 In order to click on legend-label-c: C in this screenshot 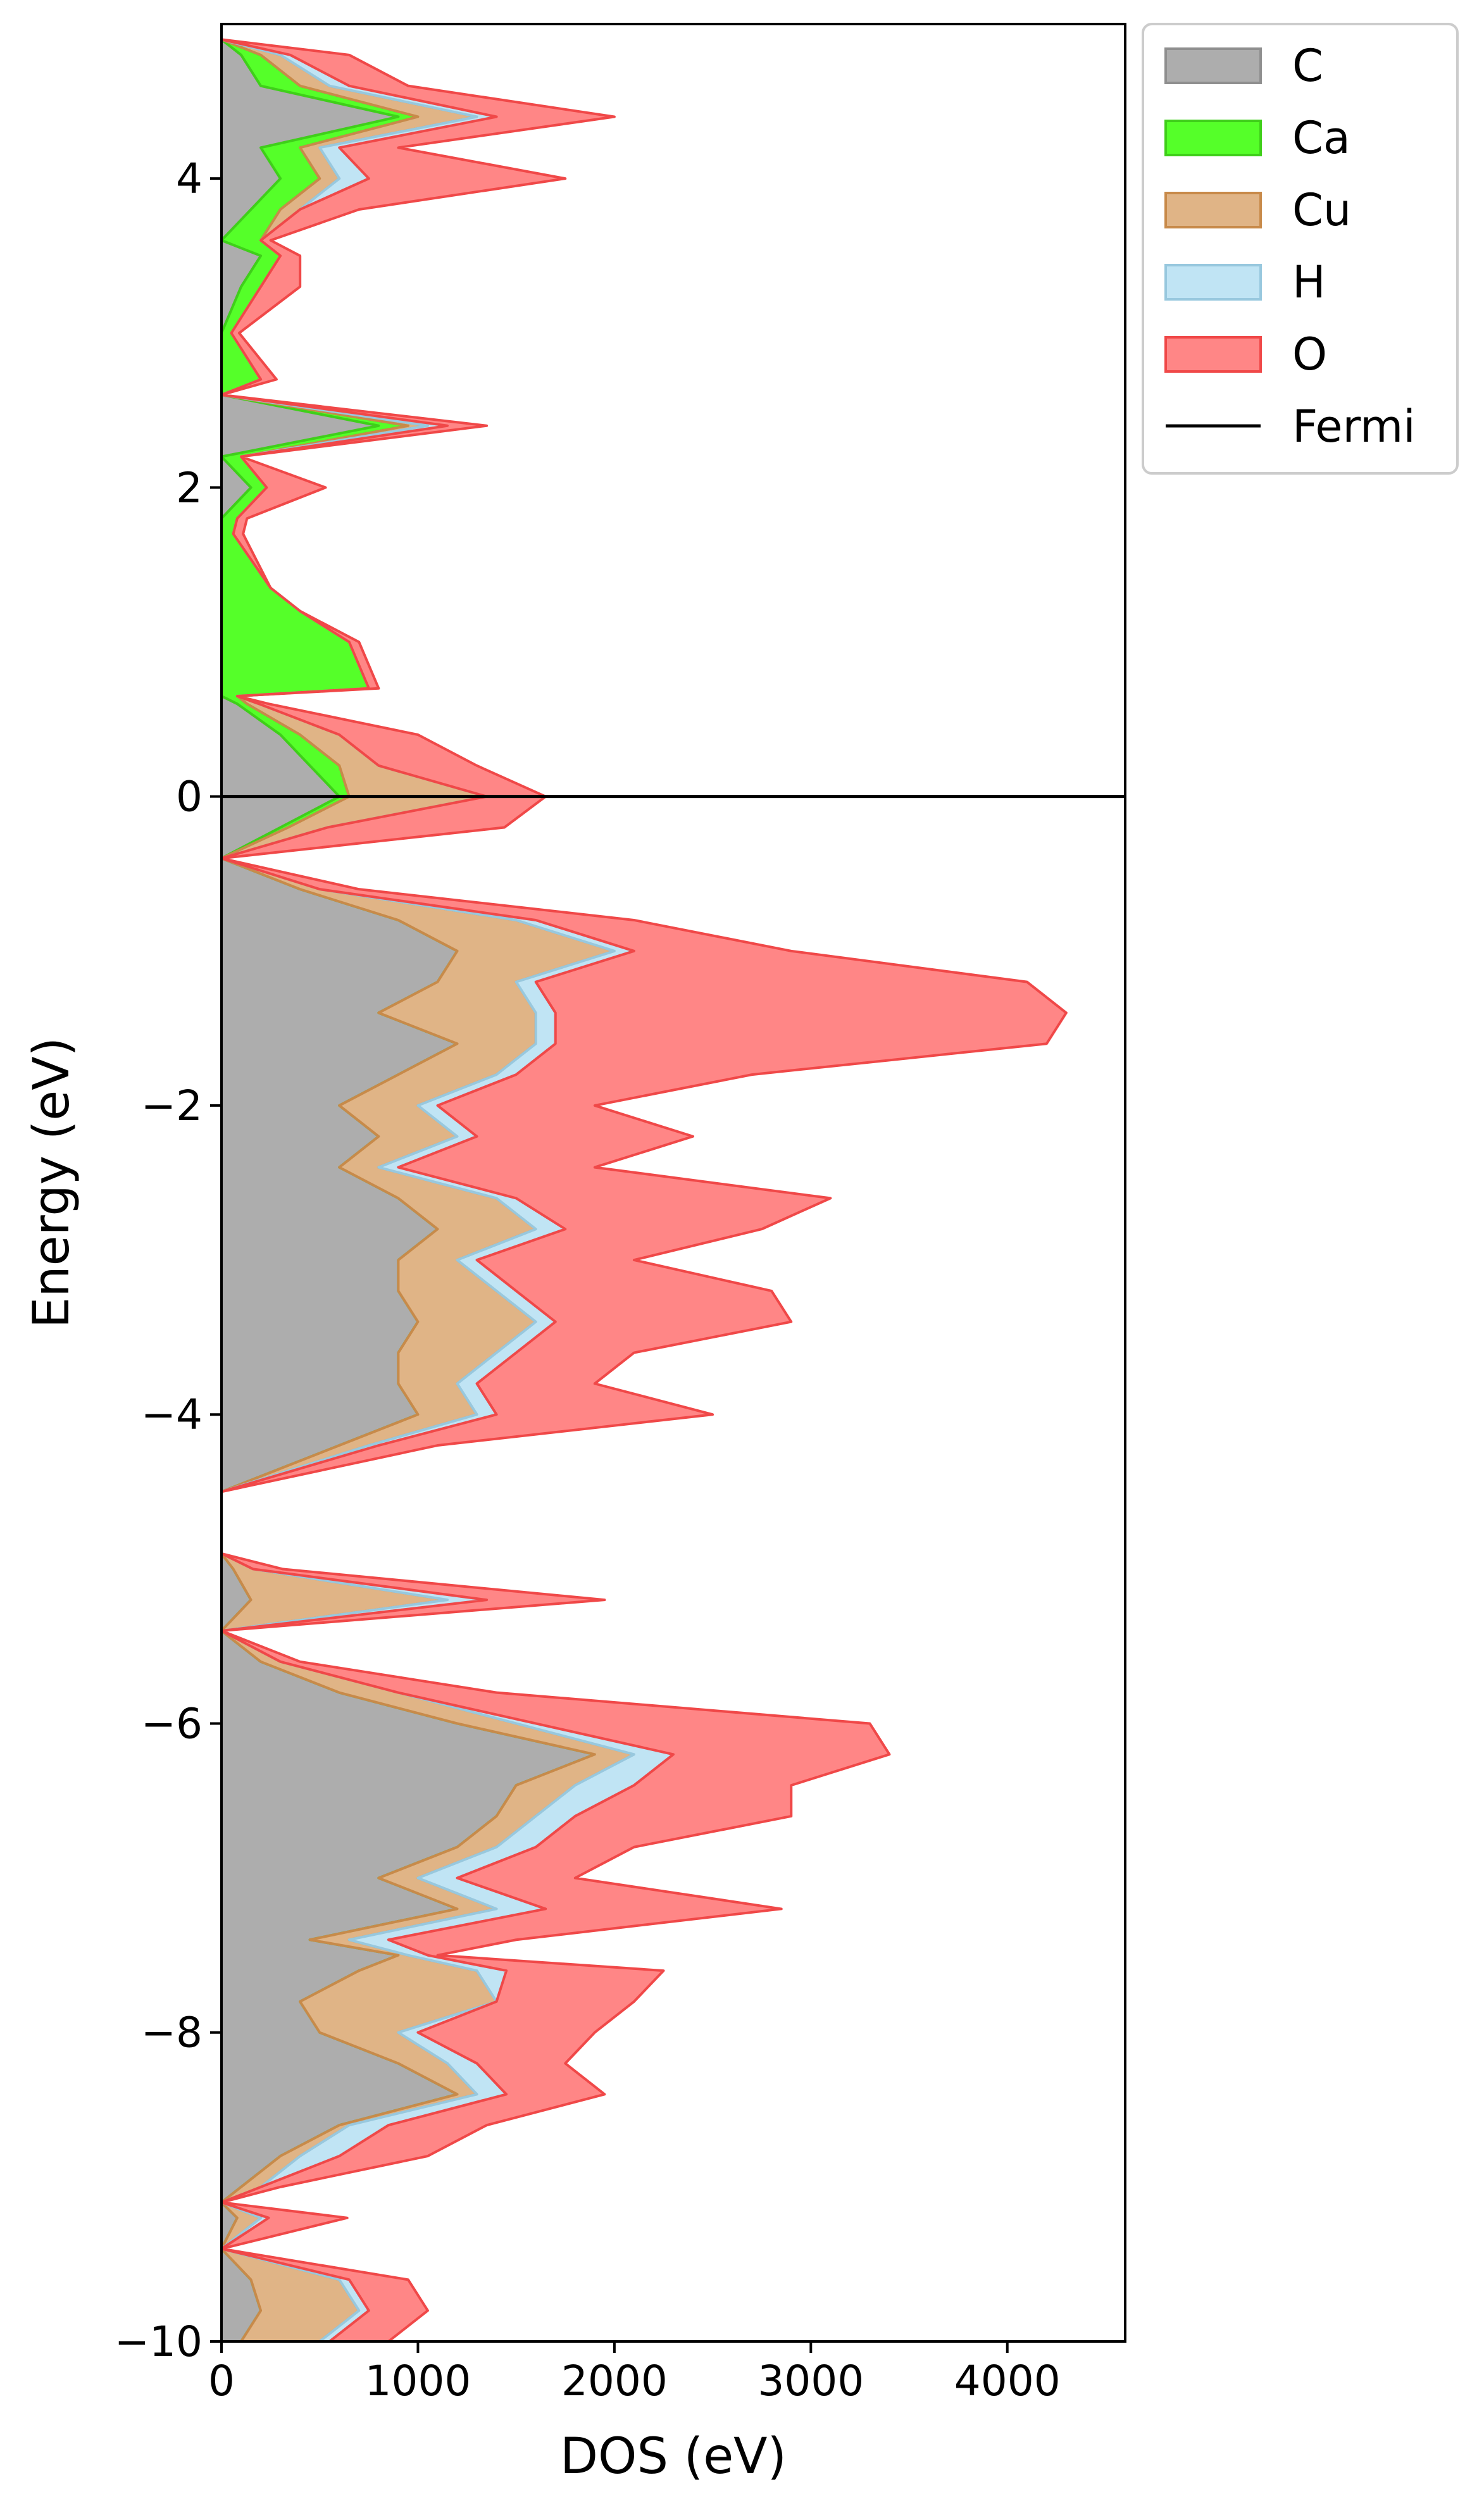, I will do `click(1308, 66)`.